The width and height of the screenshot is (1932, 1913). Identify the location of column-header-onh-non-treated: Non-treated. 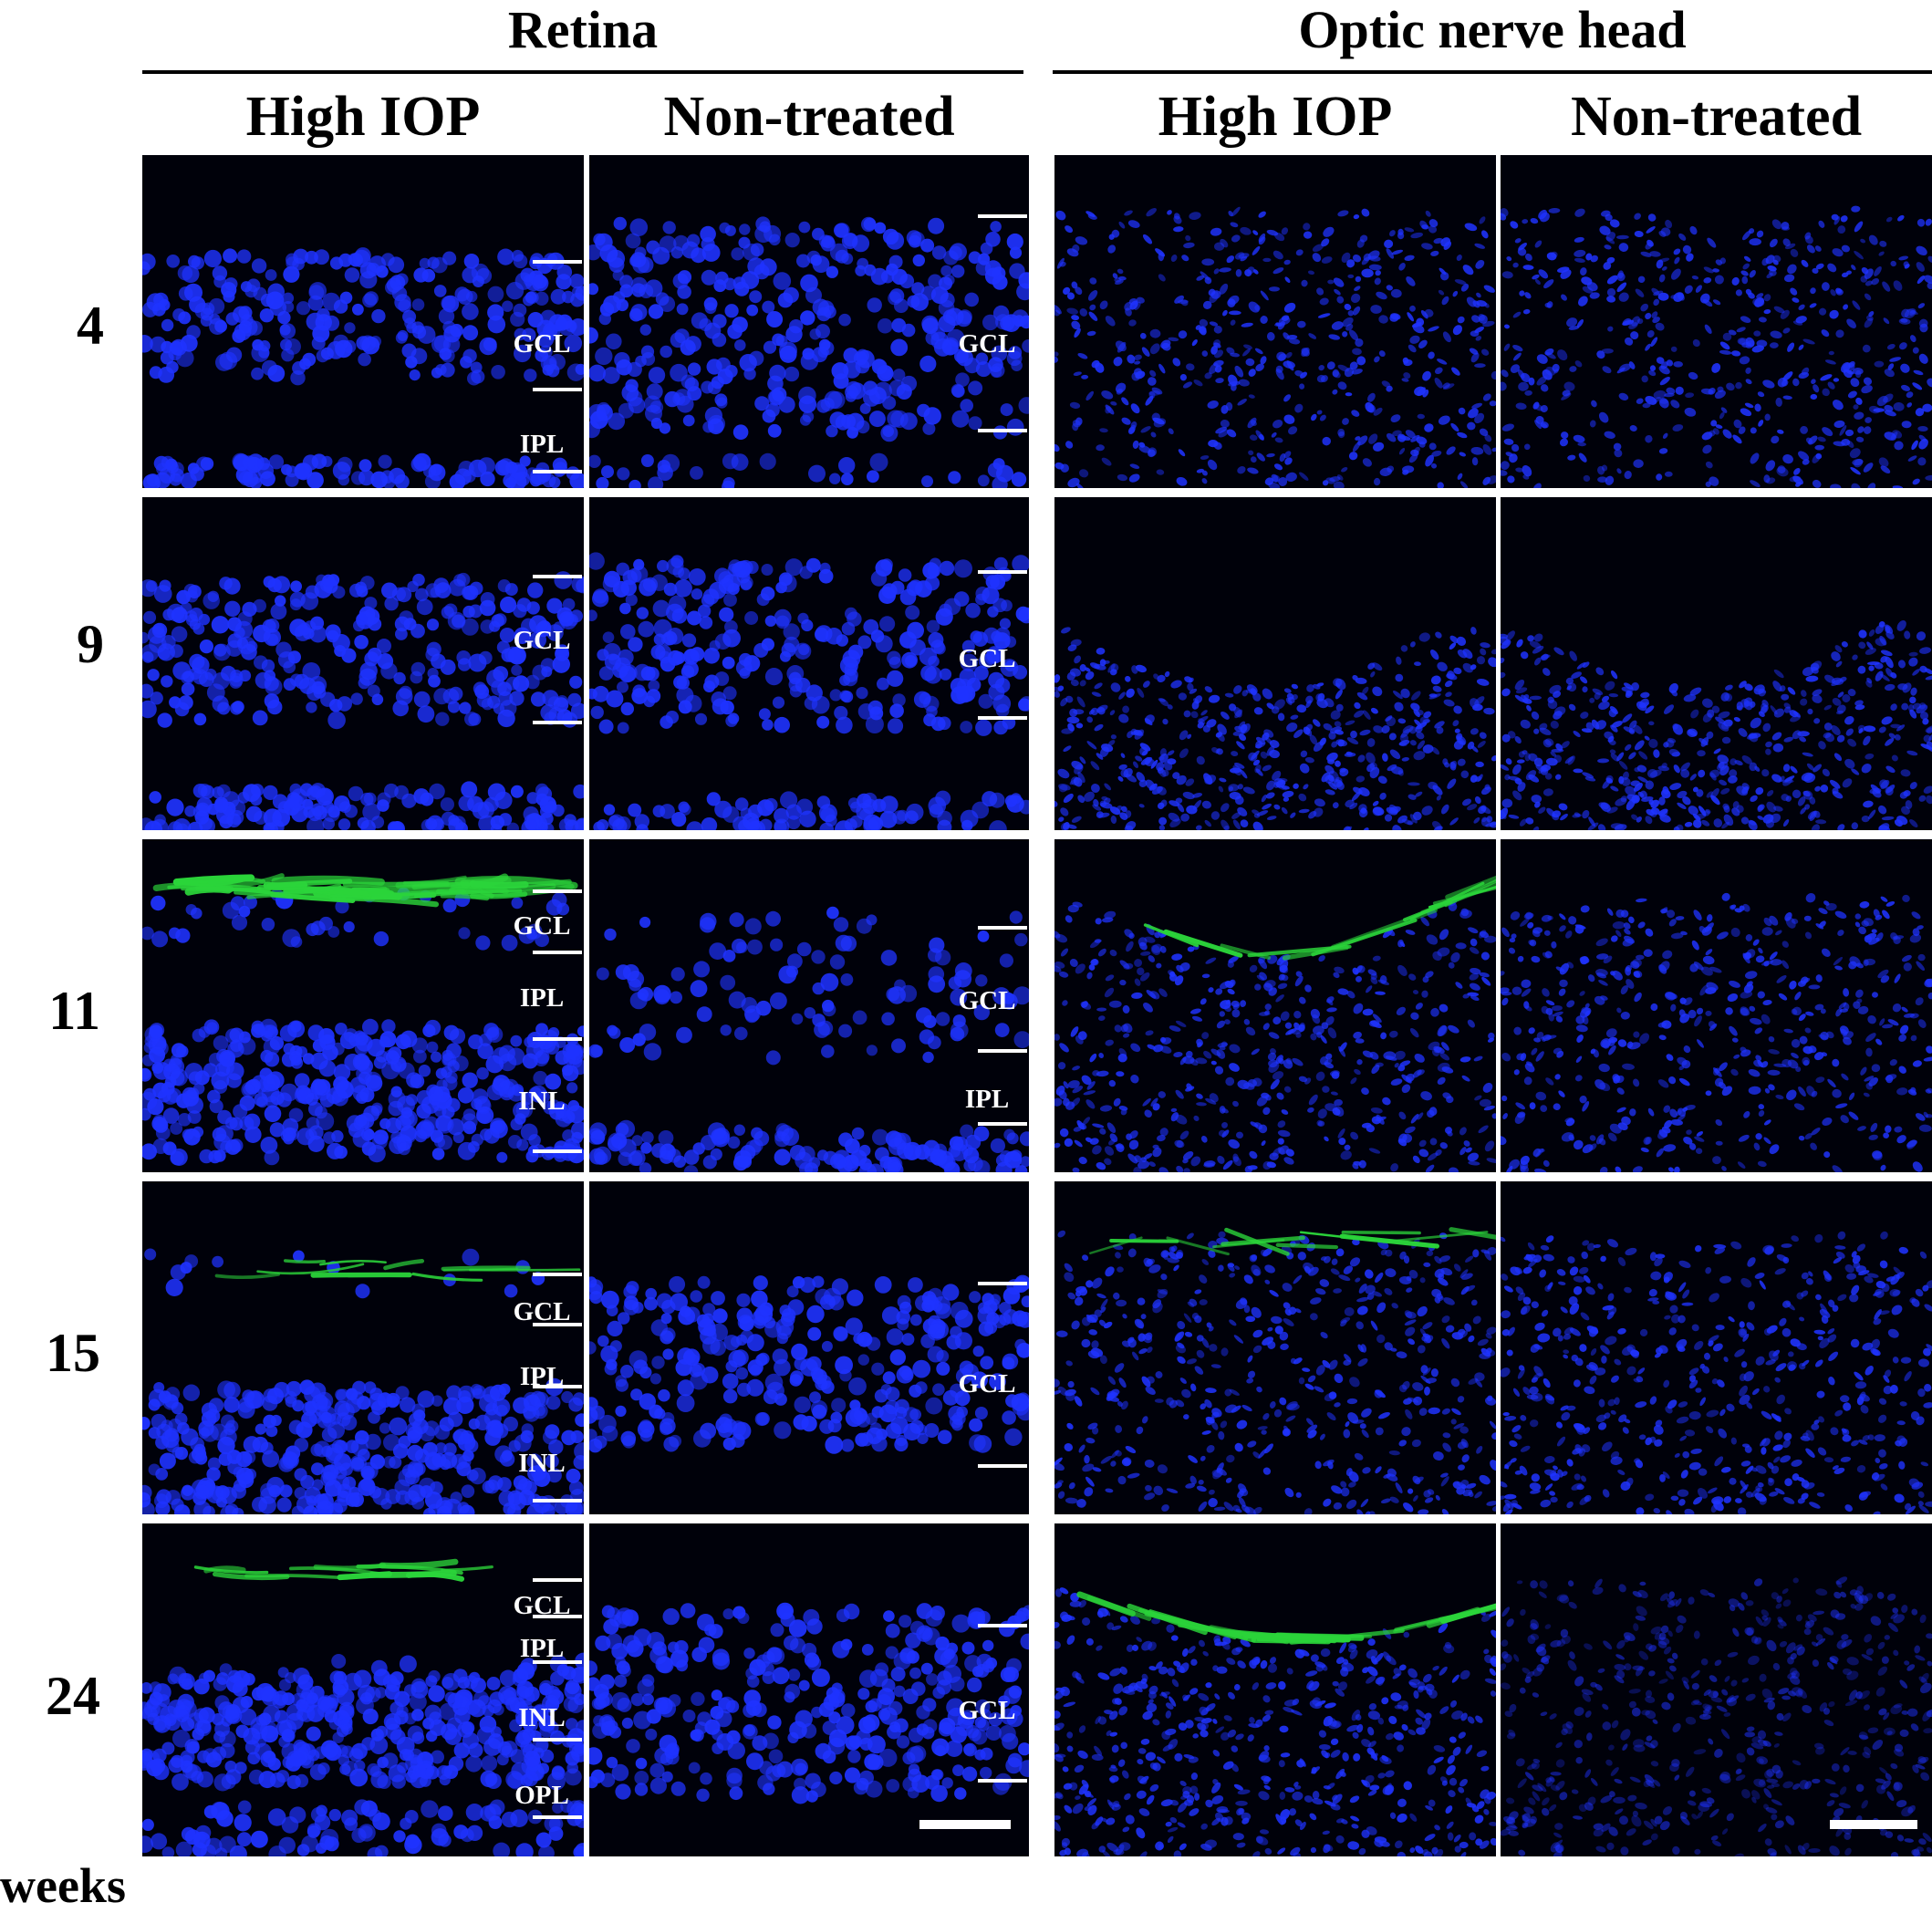
(1716, 117).